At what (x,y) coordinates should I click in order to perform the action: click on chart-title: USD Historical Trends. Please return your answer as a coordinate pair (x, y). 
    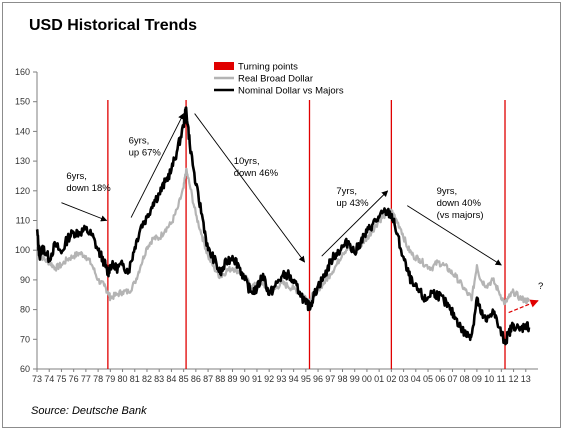
    Looking at the image, I should click on (113, 25).